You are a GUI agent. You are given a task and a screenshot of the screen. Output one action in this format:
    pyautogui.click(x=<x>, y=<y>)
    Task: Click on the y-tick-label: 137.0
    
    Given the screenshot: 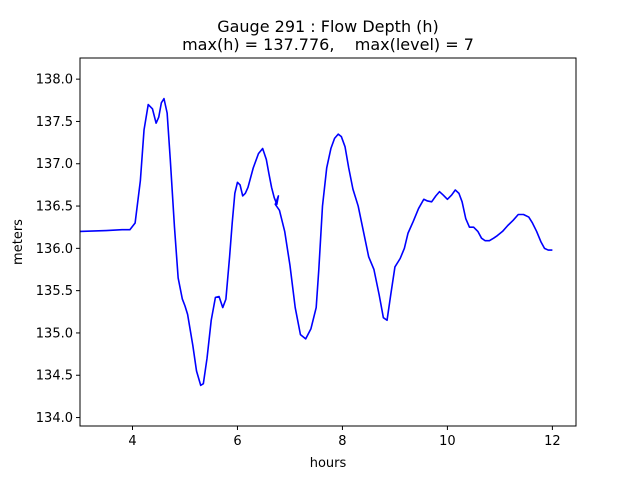 What is the action you would take?
    pyautogui.click(x=54, y=164)
    